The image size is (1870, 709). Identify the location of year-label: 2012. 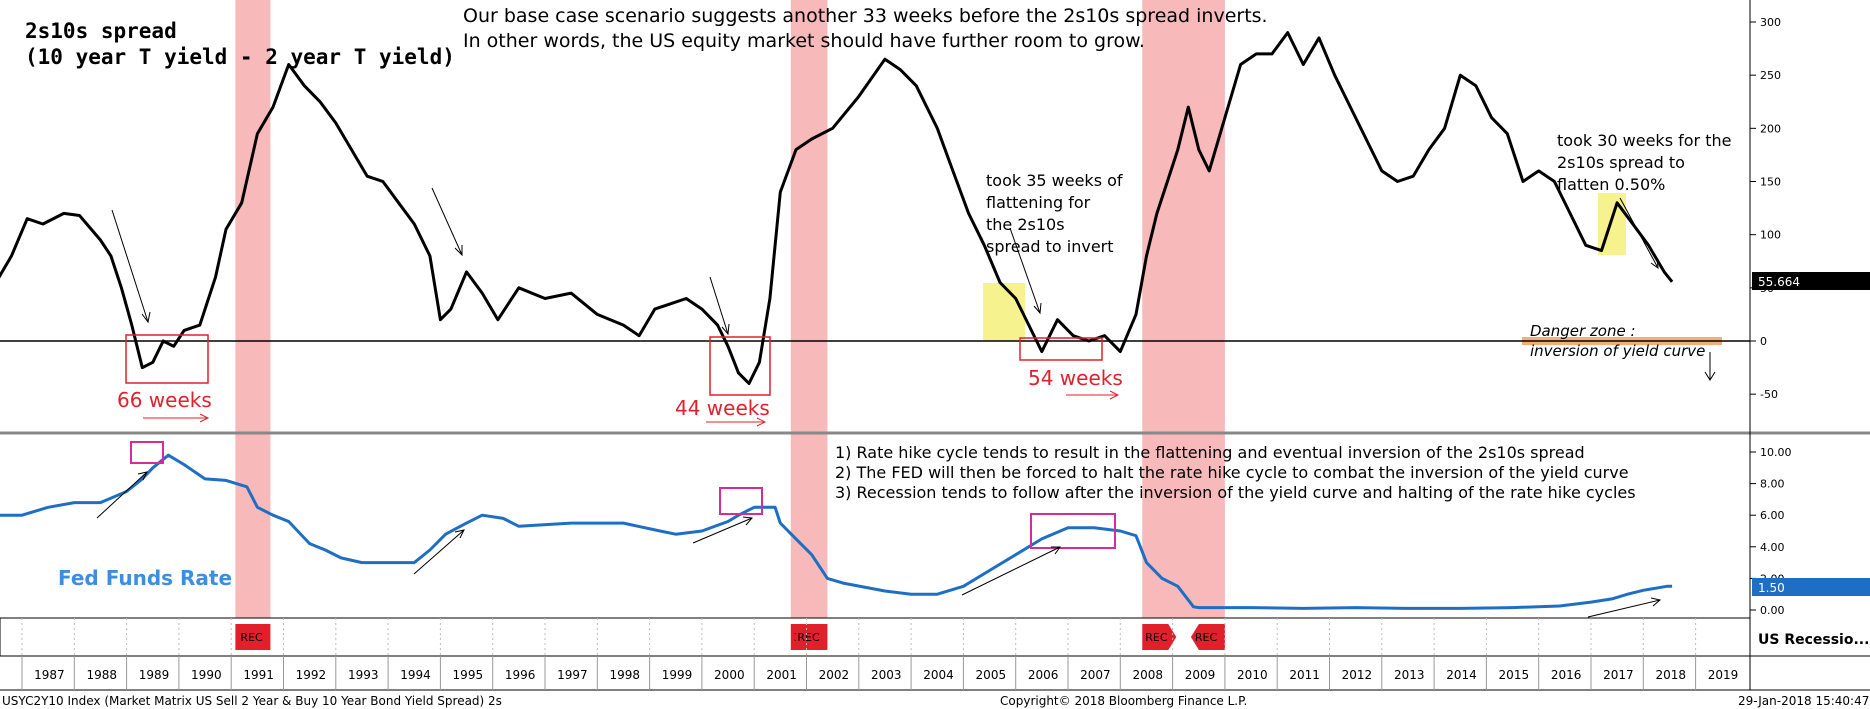
(1357, 675).